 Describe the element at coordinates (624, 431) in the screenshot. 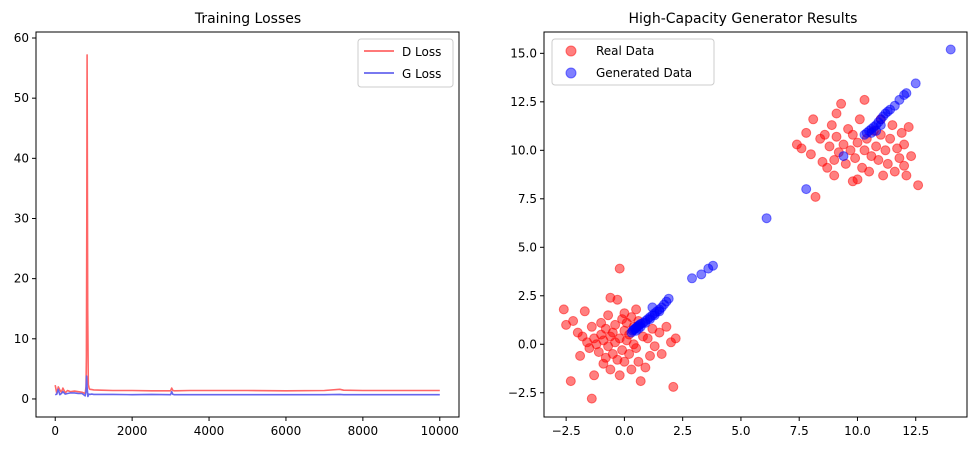

I see `scatter-x-tick-label: 0.0` at that location.